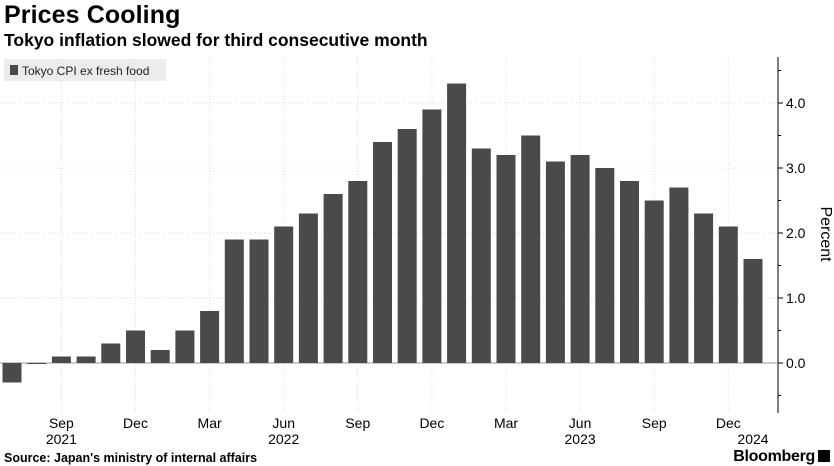 This screenshot has width=834, height=466. Describe the element at coordinates (774, 456) in the screenshot. I see `brand-name: Bloomberg` at that location.